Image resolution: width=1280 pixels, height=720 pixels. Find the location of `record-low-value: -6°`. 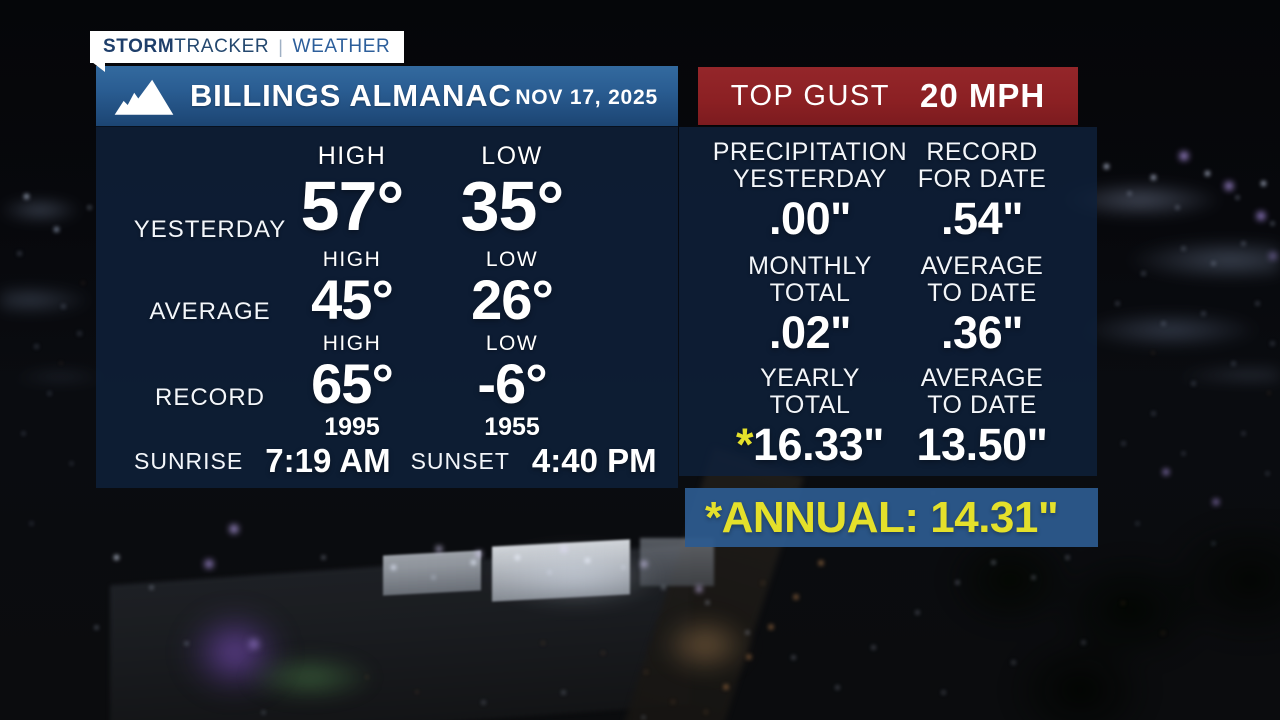

record-low-value: -6° is located at coordinates (512, 383).